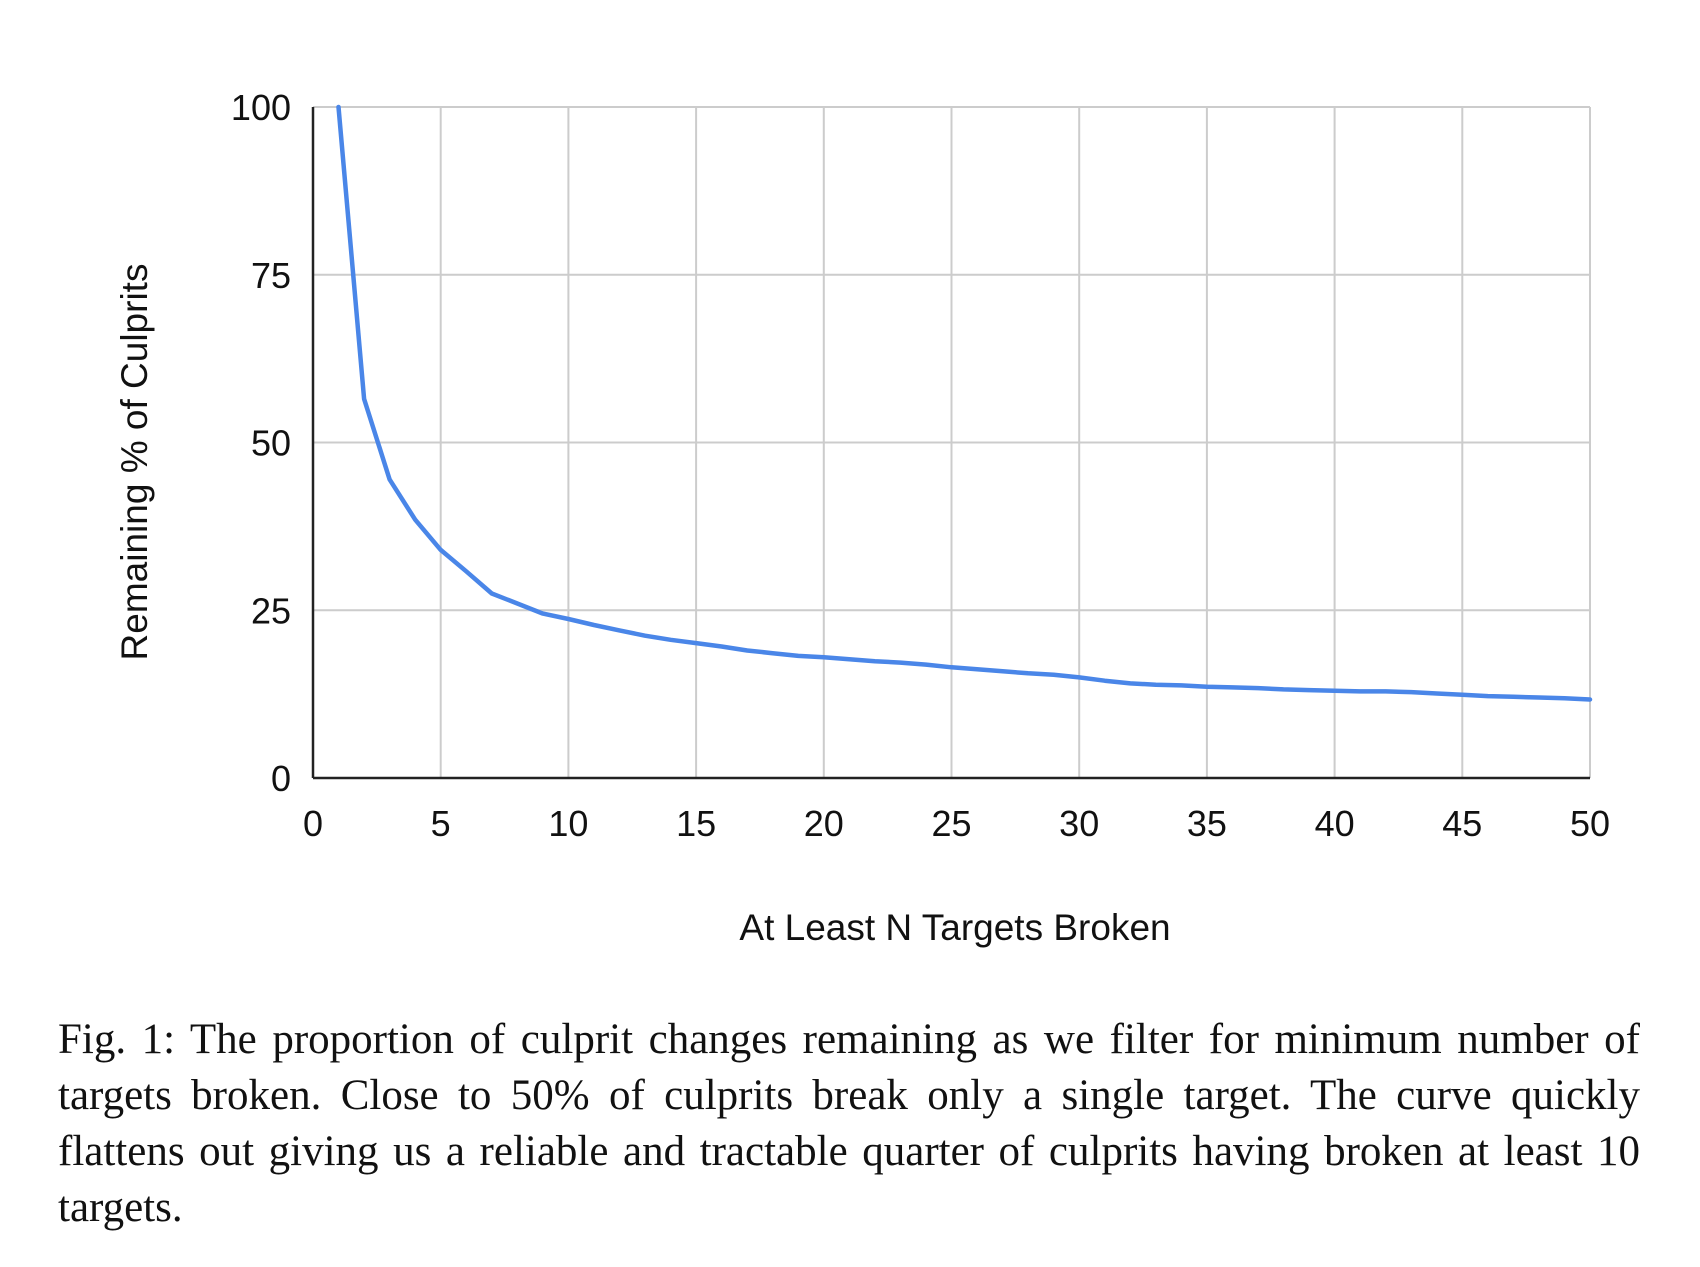  I want to click on x-tick-label: 10, so click(568, 823).